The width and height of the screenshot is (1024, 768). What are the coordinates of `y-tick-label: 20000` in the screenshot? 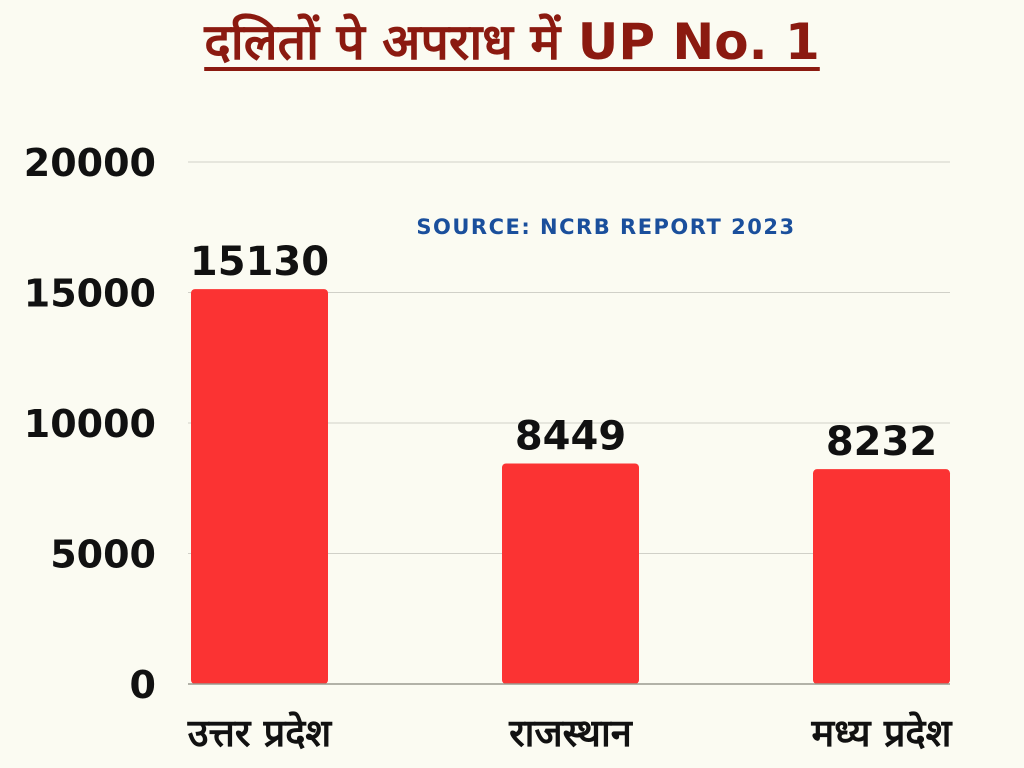 It's located at (90, 163).